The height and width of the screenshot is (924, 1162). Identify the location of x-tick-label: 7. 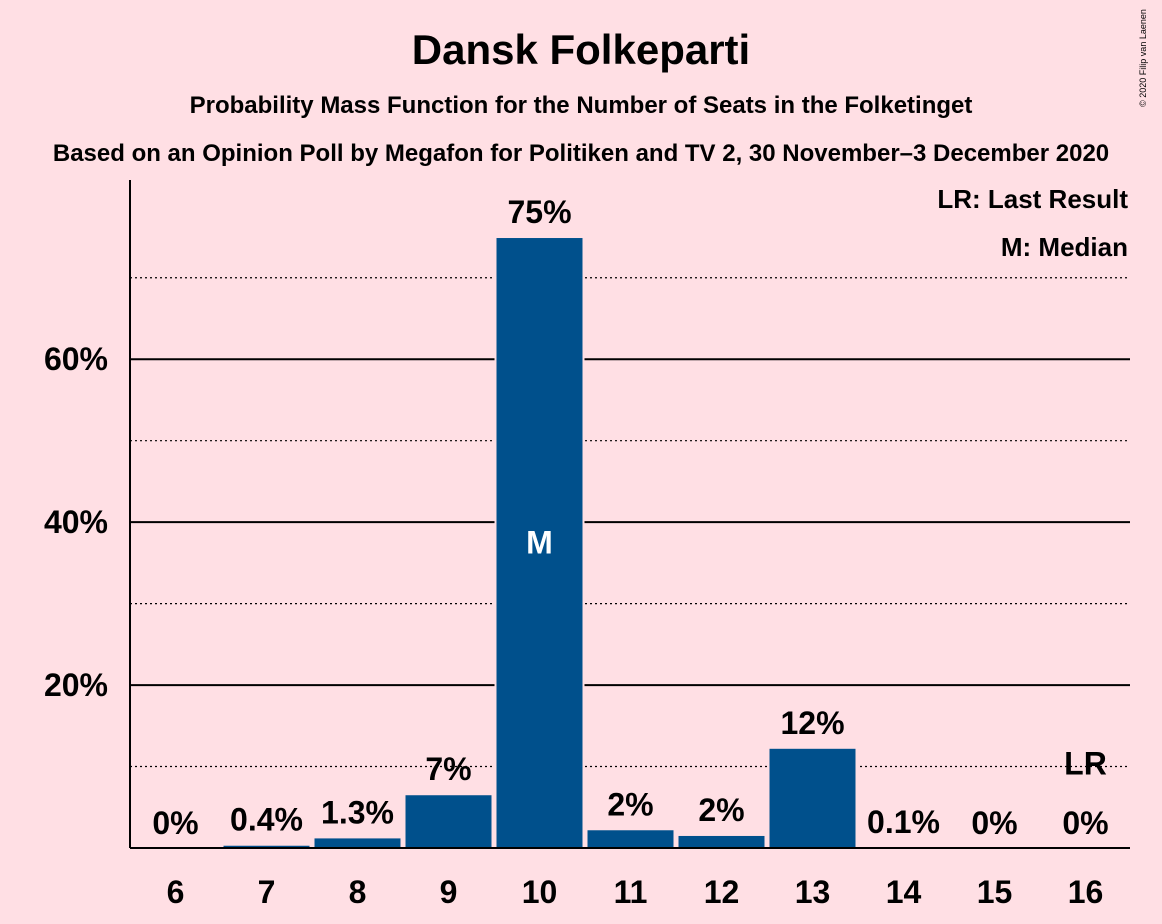
(267, 892).